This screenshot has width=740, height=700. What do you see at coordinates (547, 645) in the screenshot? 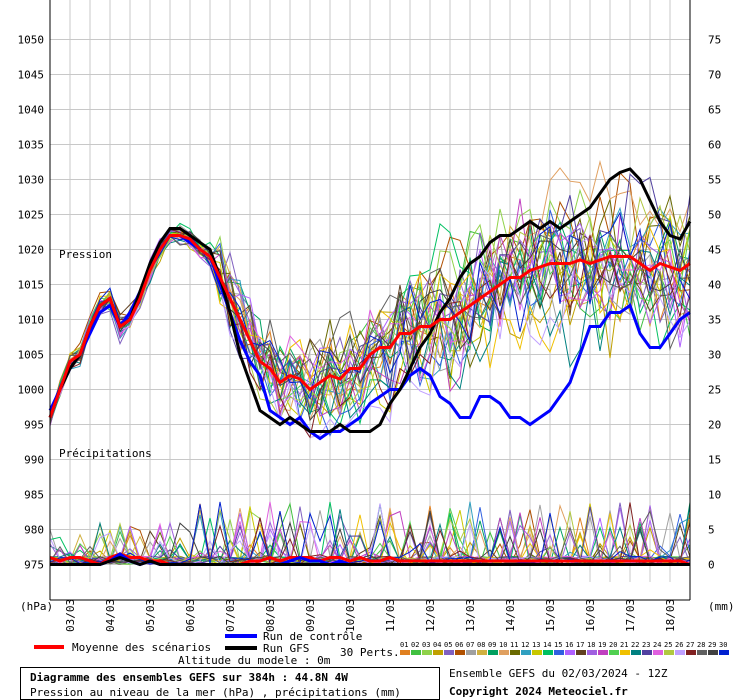
I see `pert-number-14: 14` at bounding box center [547, 645].